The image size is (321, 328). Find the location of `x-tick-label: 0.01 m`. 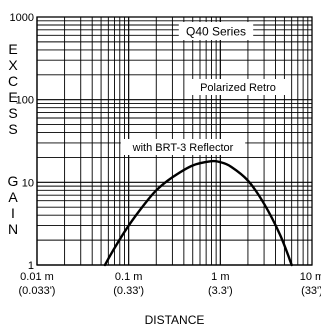

x-tick-label: 0.01 m is located at coordinates (37, 277).